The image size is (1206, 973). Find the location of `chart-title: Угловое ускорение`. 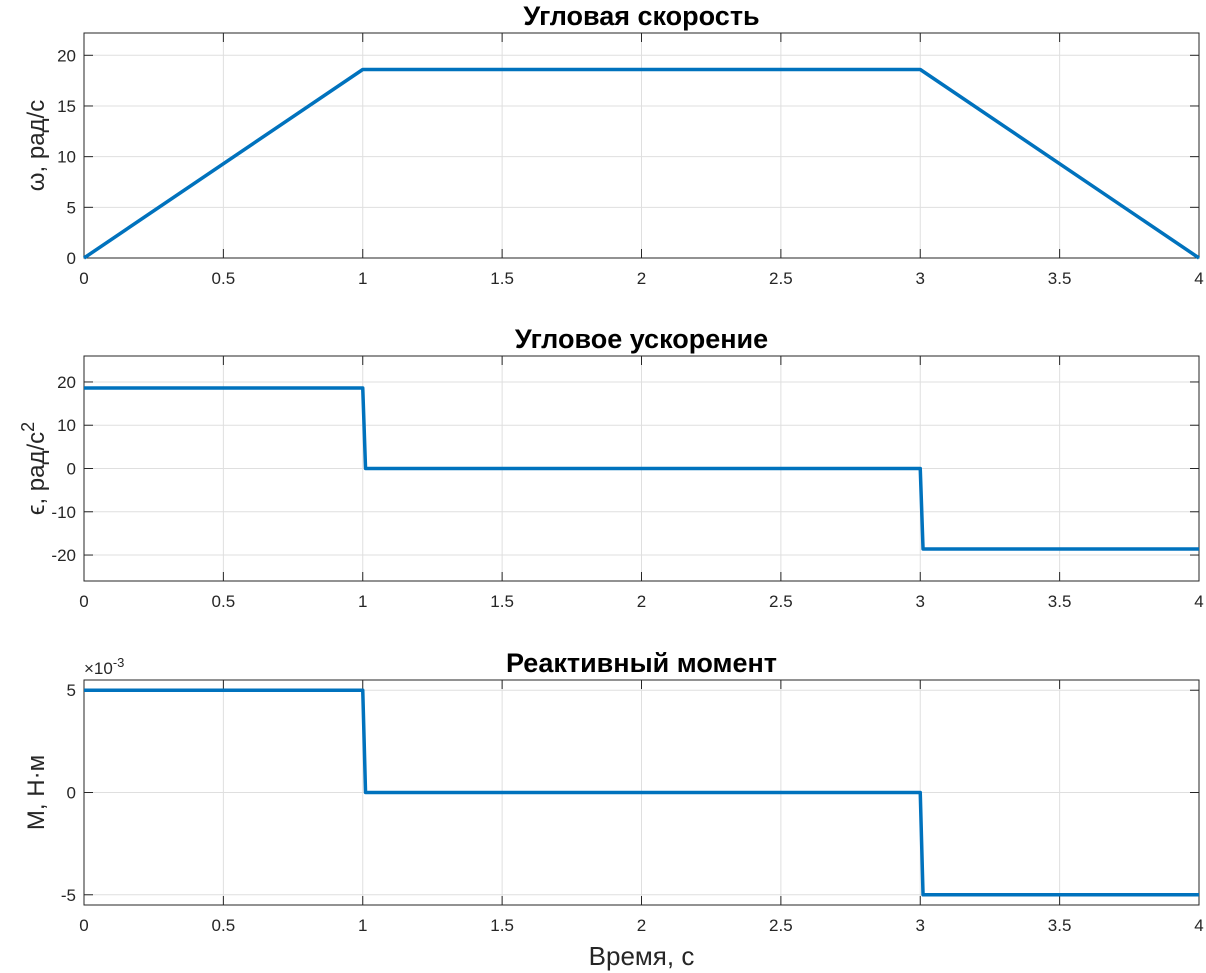

chart-title: Угловое ускорение is located at coordinates (641, 339).